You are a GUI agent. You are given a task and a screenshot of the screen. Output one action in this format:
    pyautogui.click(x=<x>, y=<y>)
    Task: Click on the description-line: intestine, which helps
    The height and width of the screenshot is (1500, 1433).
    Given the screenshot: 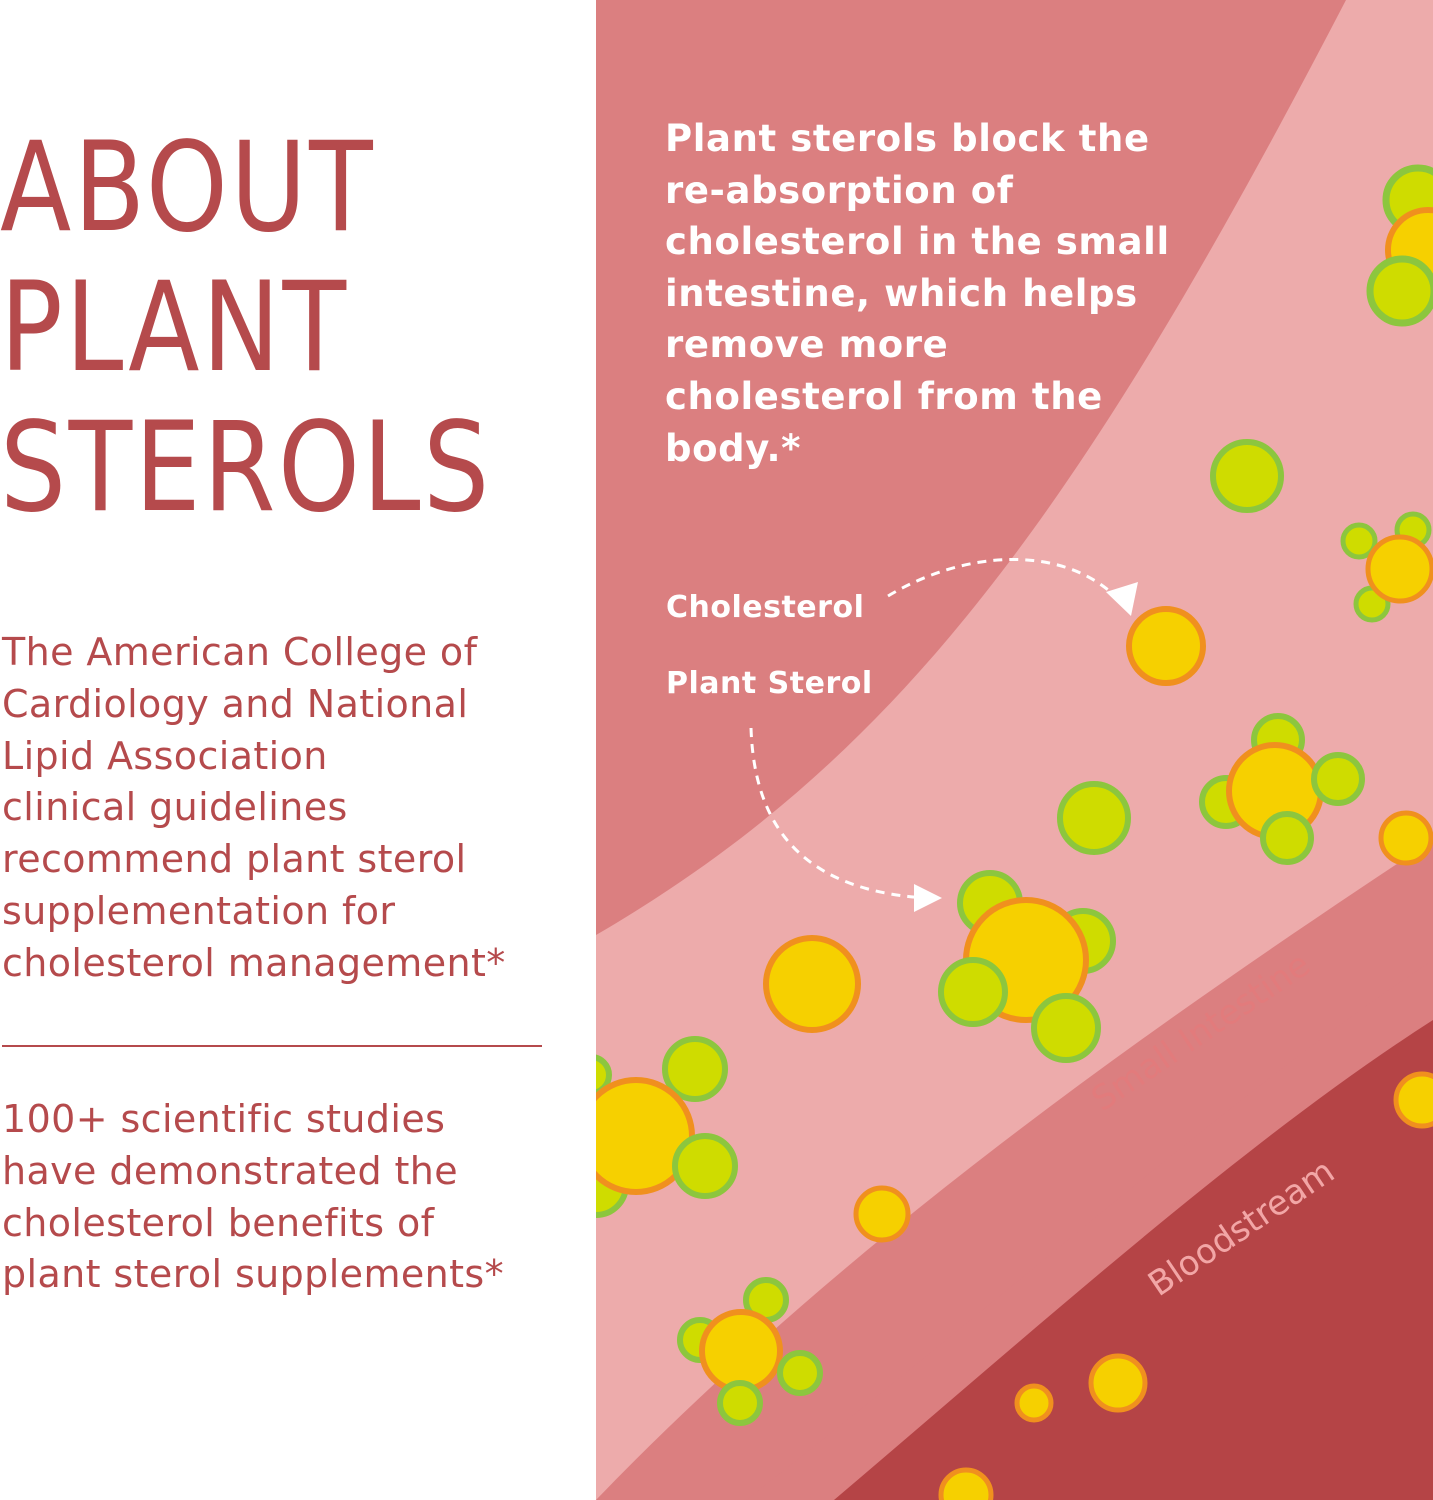 What is the action you would take?
    pyautogui.click(x=901, y=293)
    